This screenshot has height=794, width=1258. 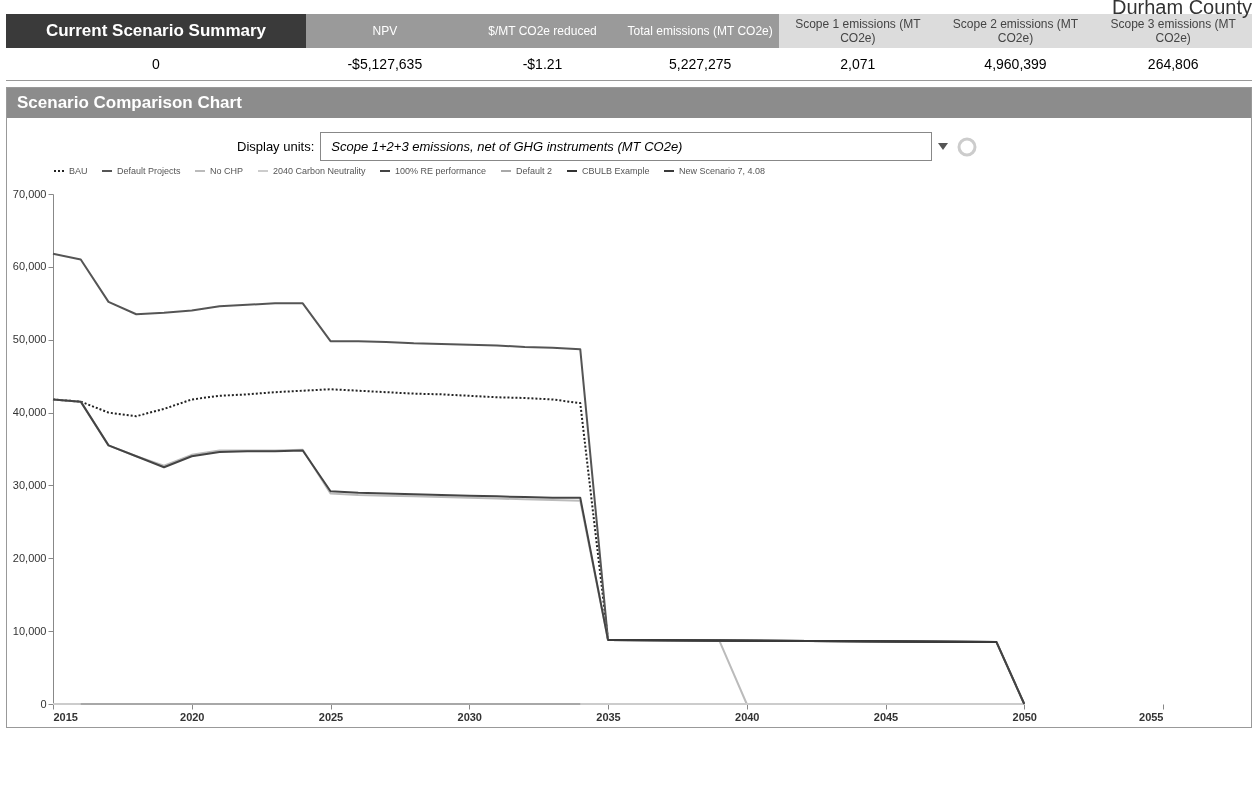 What do you see at coordinates (542, 31) in the screenshot?
I see `text: $/MT CO2e reduced` at bounding box center [542, 31].